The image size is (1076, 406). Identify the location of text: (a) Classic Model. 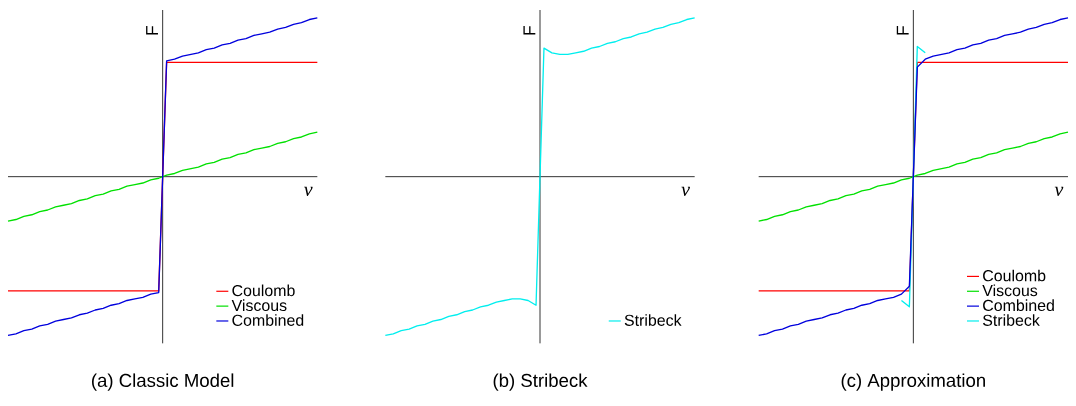
(162, 382).